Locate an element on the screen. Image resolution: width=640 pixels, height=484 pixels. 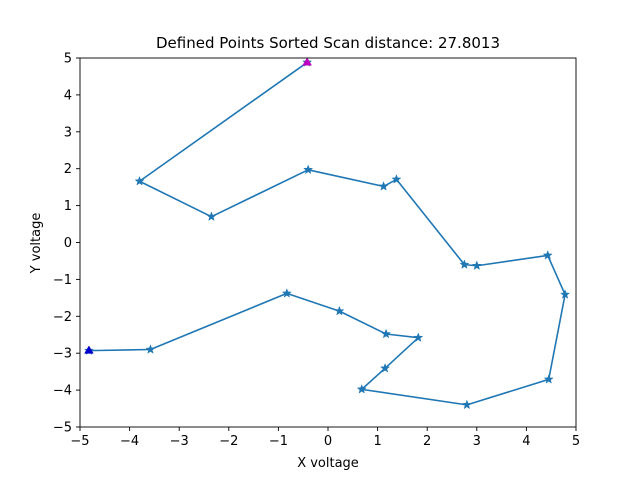
start-marker is located at coordinates (307, 61).